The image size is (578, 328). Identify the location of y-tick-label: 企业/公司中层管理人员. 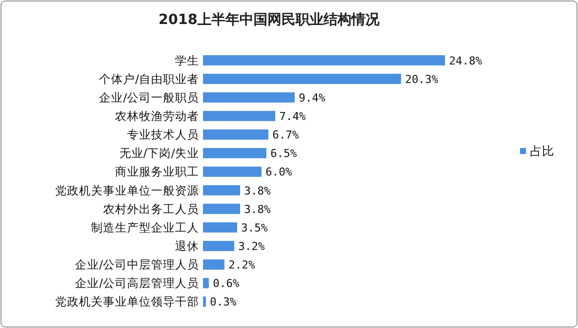
(137, 265).